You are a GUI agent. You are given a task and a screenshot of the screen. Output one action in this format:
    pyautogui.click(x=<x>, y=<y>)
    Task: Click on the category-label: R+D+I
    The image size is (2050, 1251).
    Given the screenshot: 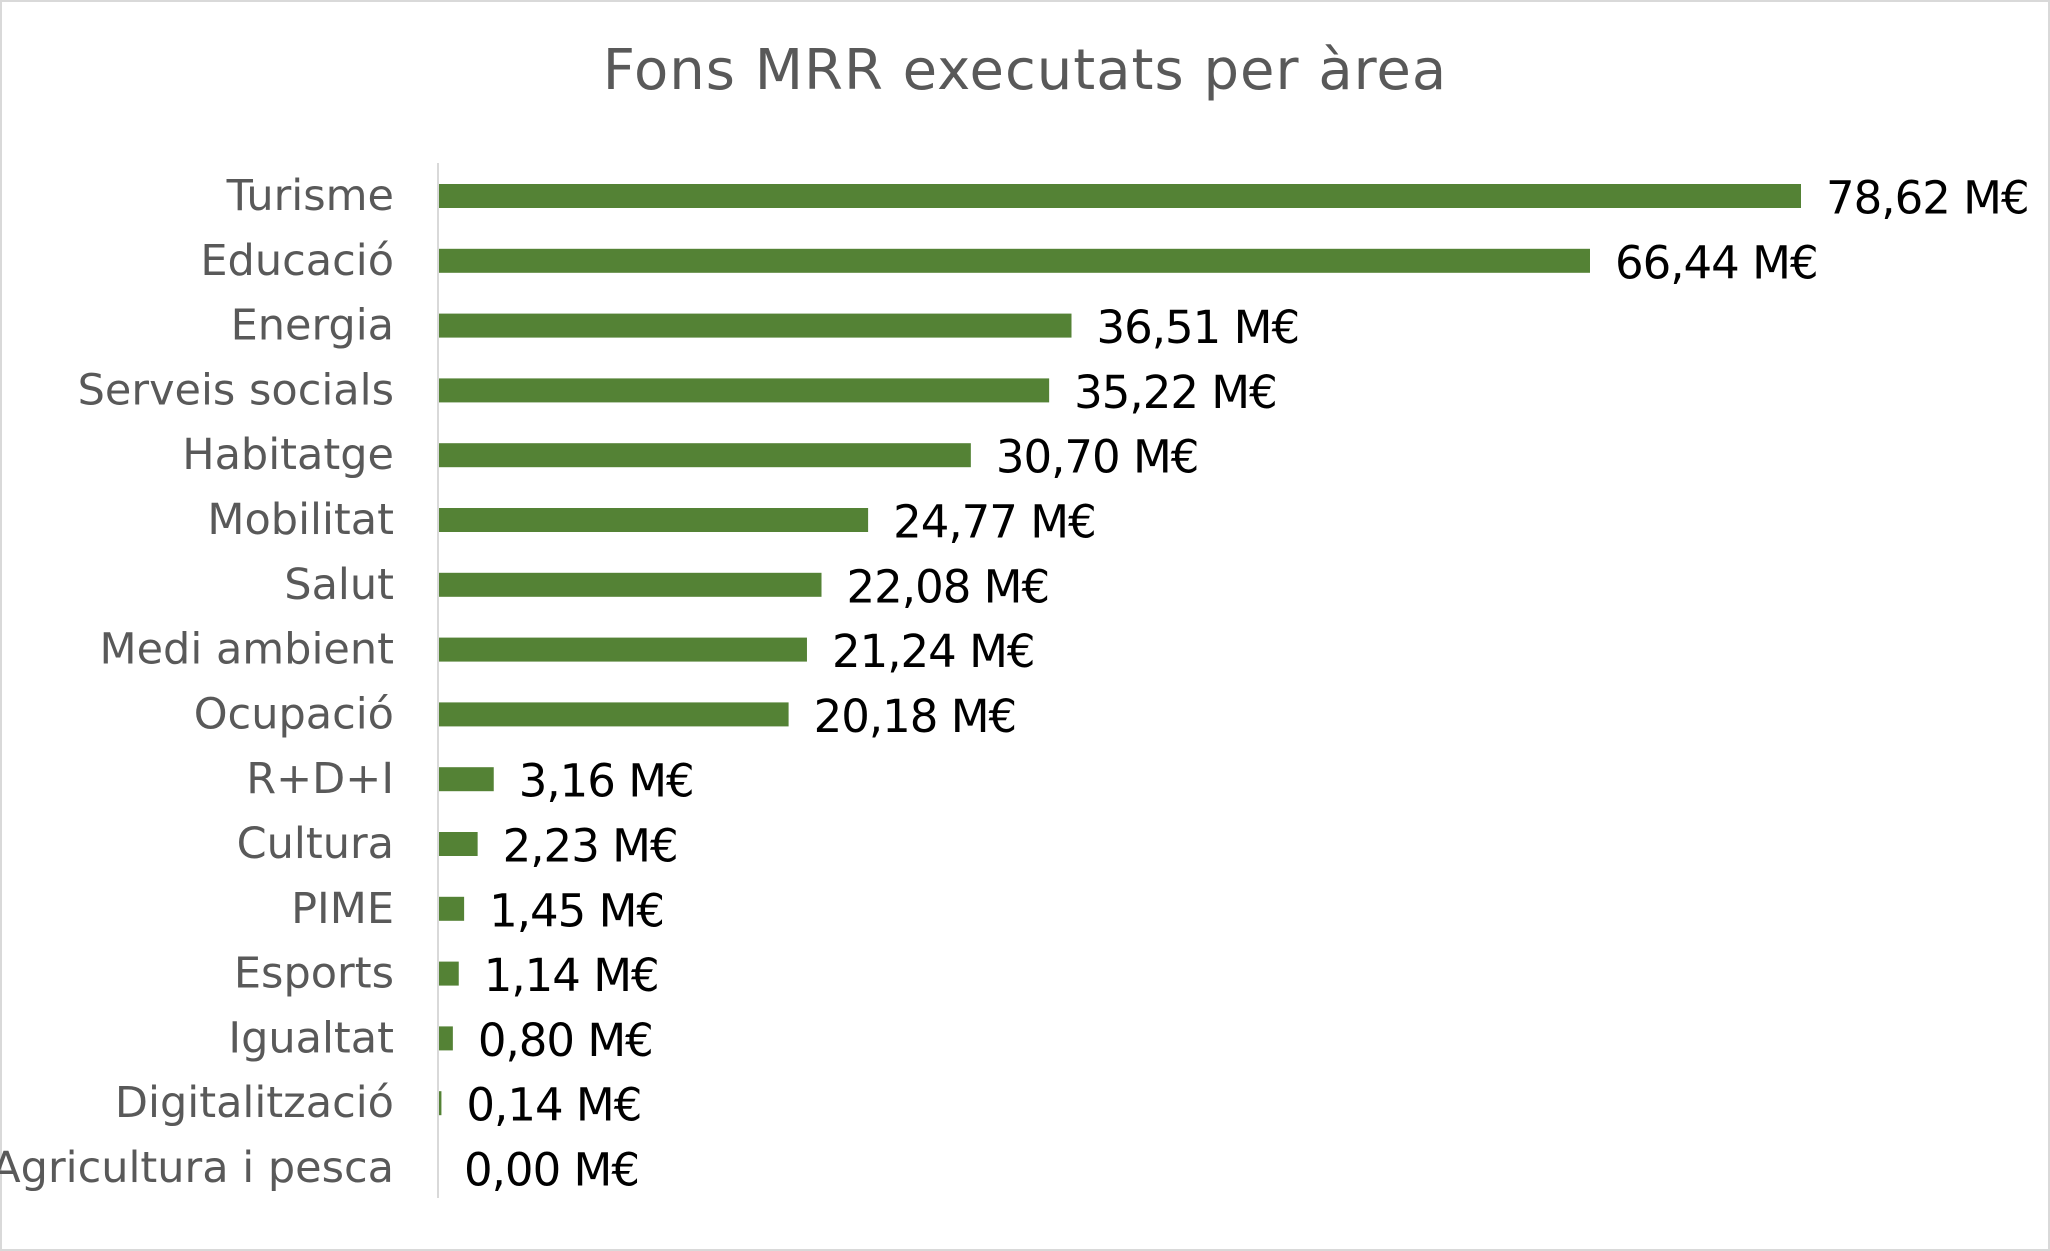 What is the action you would take?
    pyautogui.click(x=320, y=779)
    